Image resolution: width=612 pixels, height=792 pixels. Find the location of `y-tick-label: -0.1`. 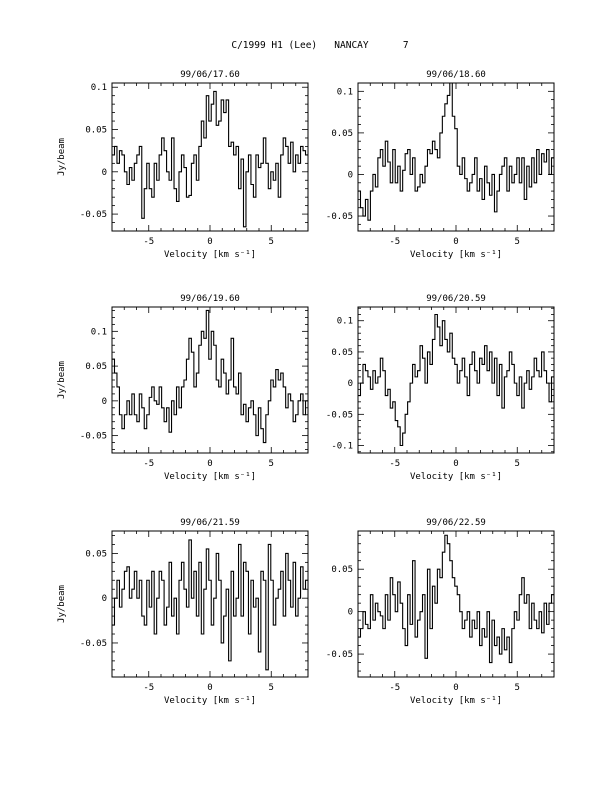

y-tick-label: -0.1 is located at coordinates (342, 447).